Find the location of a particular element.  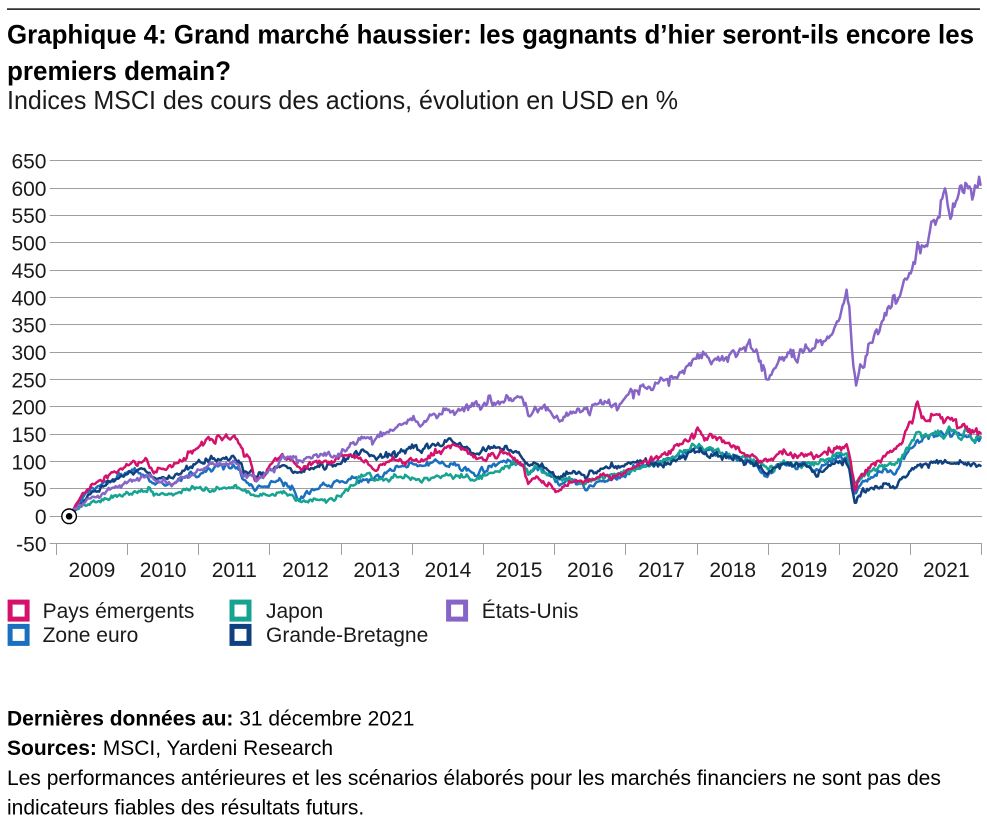

svg-text:Sources: MSCI, Yardeni Researc: Sources: MSCI, Yardeni Research is located at coordinates (170, 748).